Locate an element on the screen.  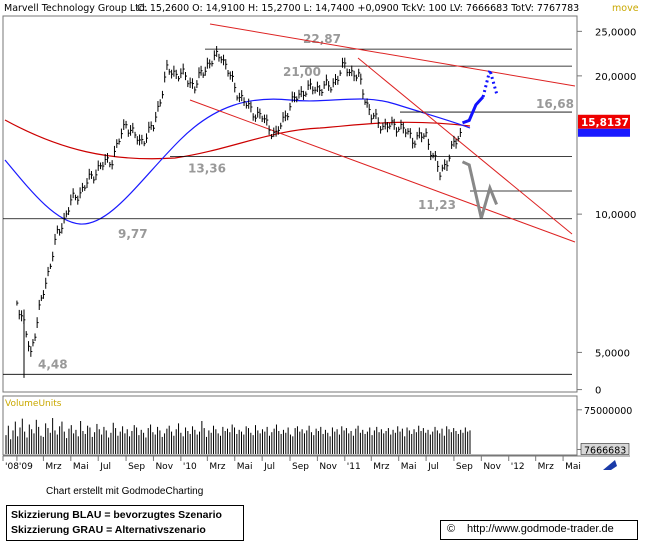
move-tag: move is located at coordinates (625, 8).